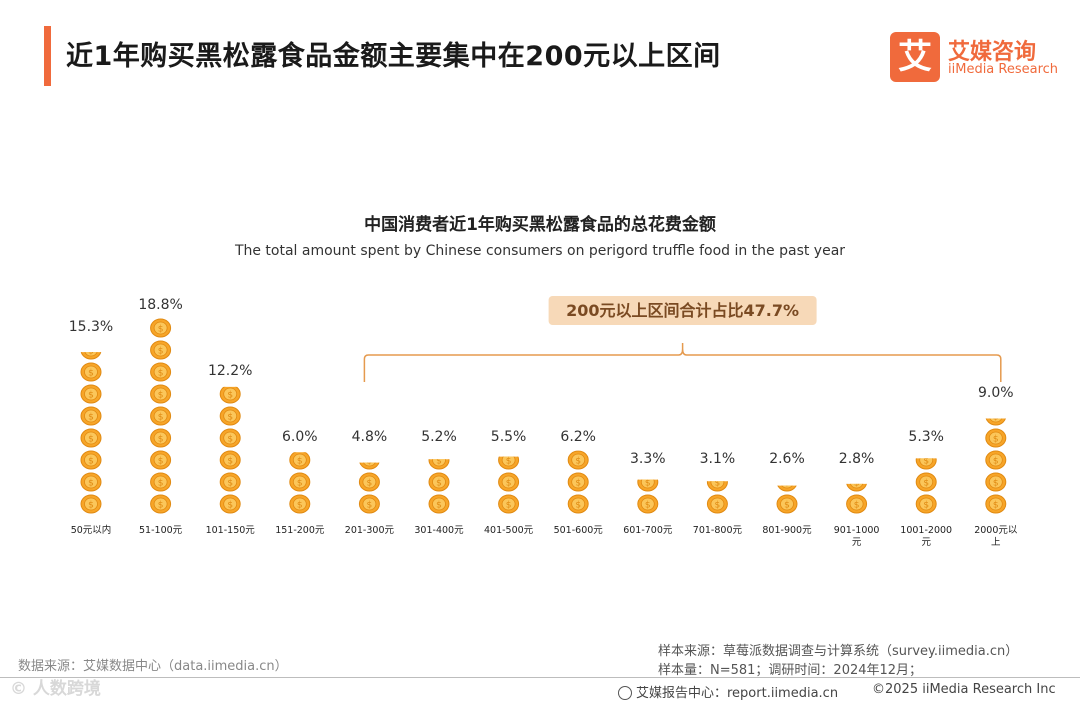  I want to click on bar-51-100元: $ $ $ $ $ $ $ $ $18.8% 51-100元, so click(160, 416).